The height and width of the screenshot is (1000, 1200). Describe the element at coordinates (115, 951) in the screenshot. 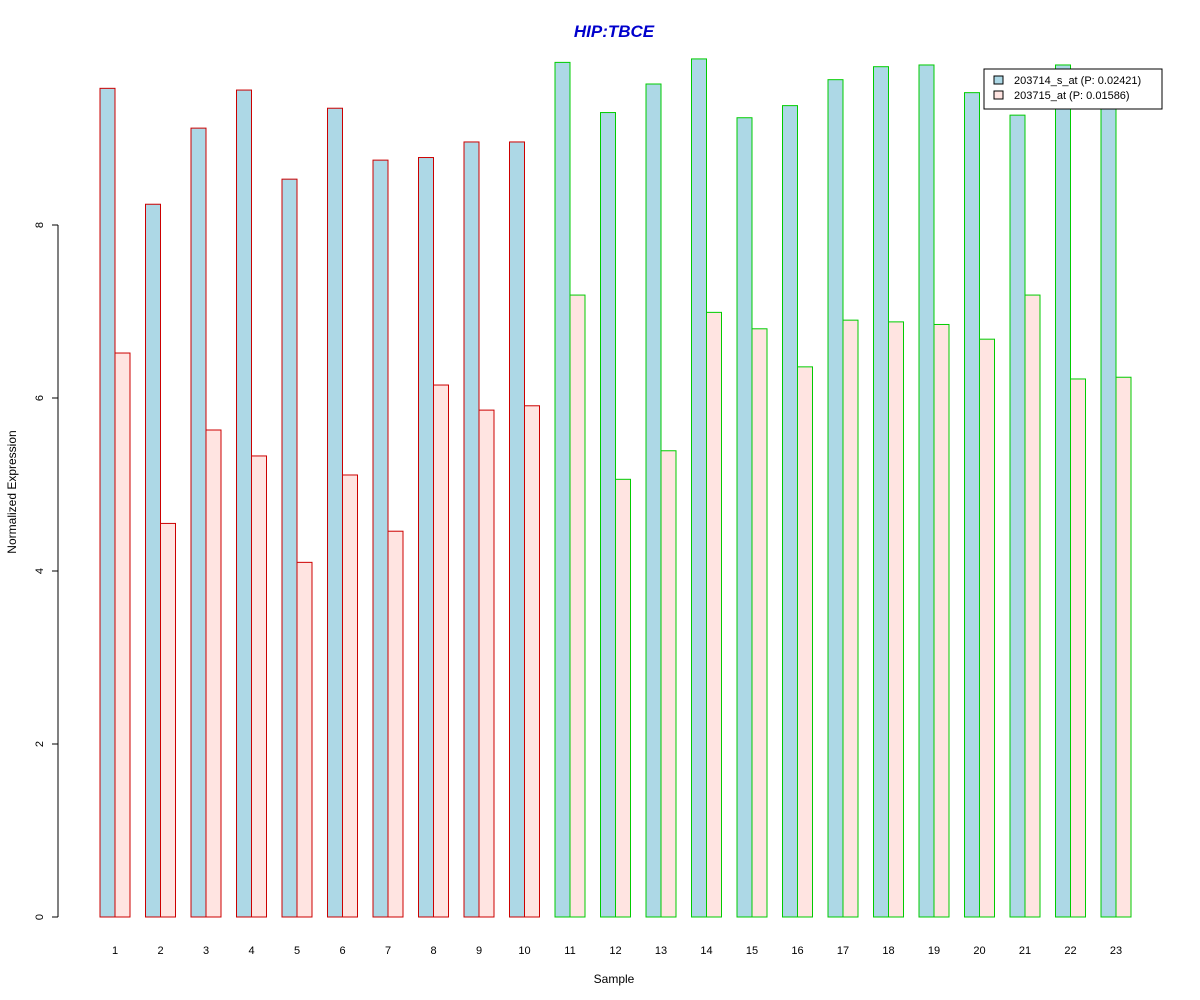

I see `x-tick-label: 1` at that location.